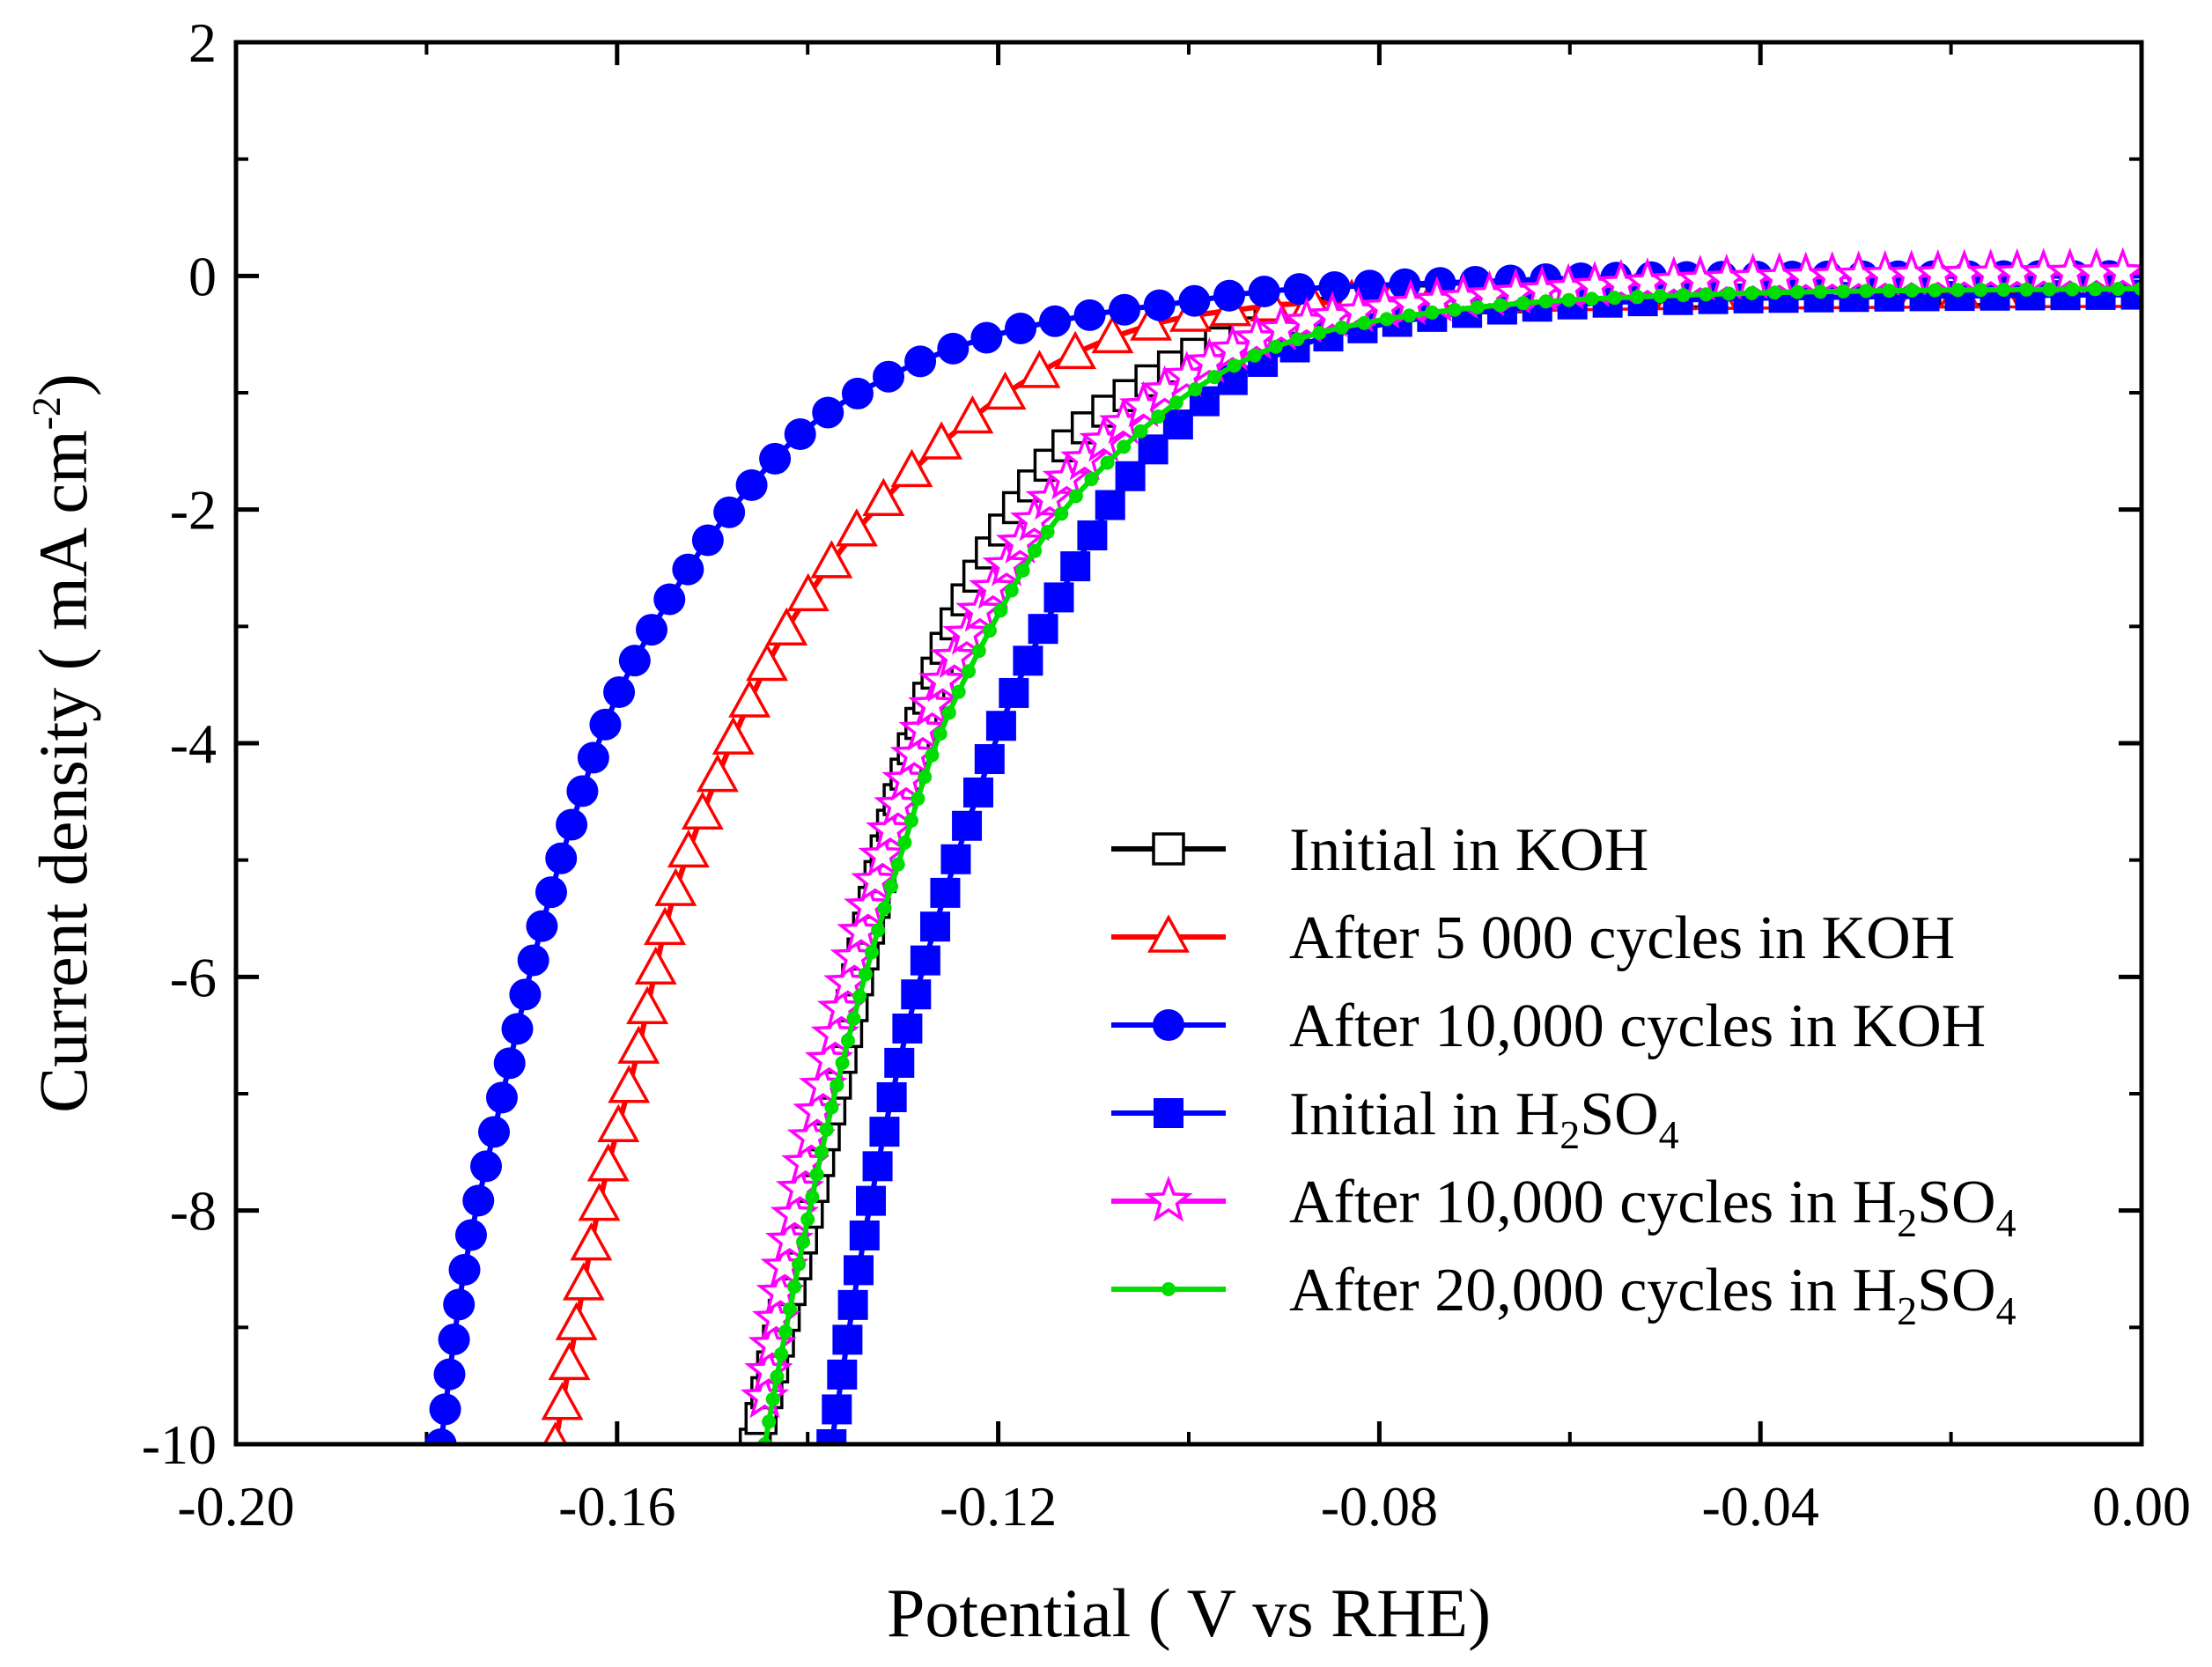  Describe the element at coordinates (1548, 1026) in the screenshot. I see `legend-item: After 10,000 cycles in KOH` at that location.